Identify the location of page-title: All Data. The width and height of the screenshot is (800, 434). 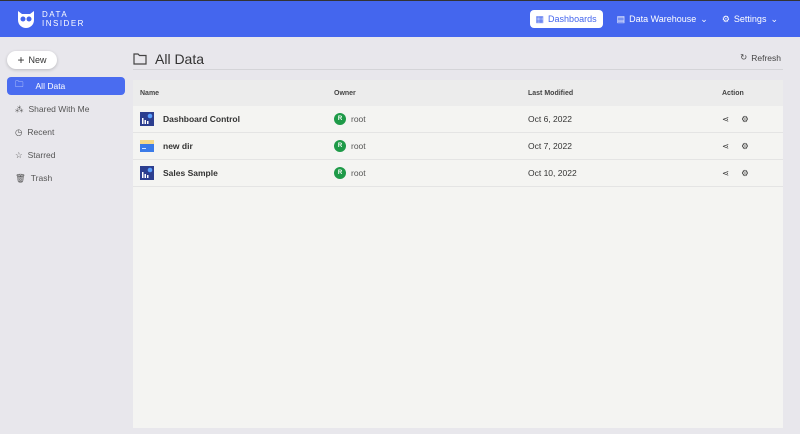
(180, 58).